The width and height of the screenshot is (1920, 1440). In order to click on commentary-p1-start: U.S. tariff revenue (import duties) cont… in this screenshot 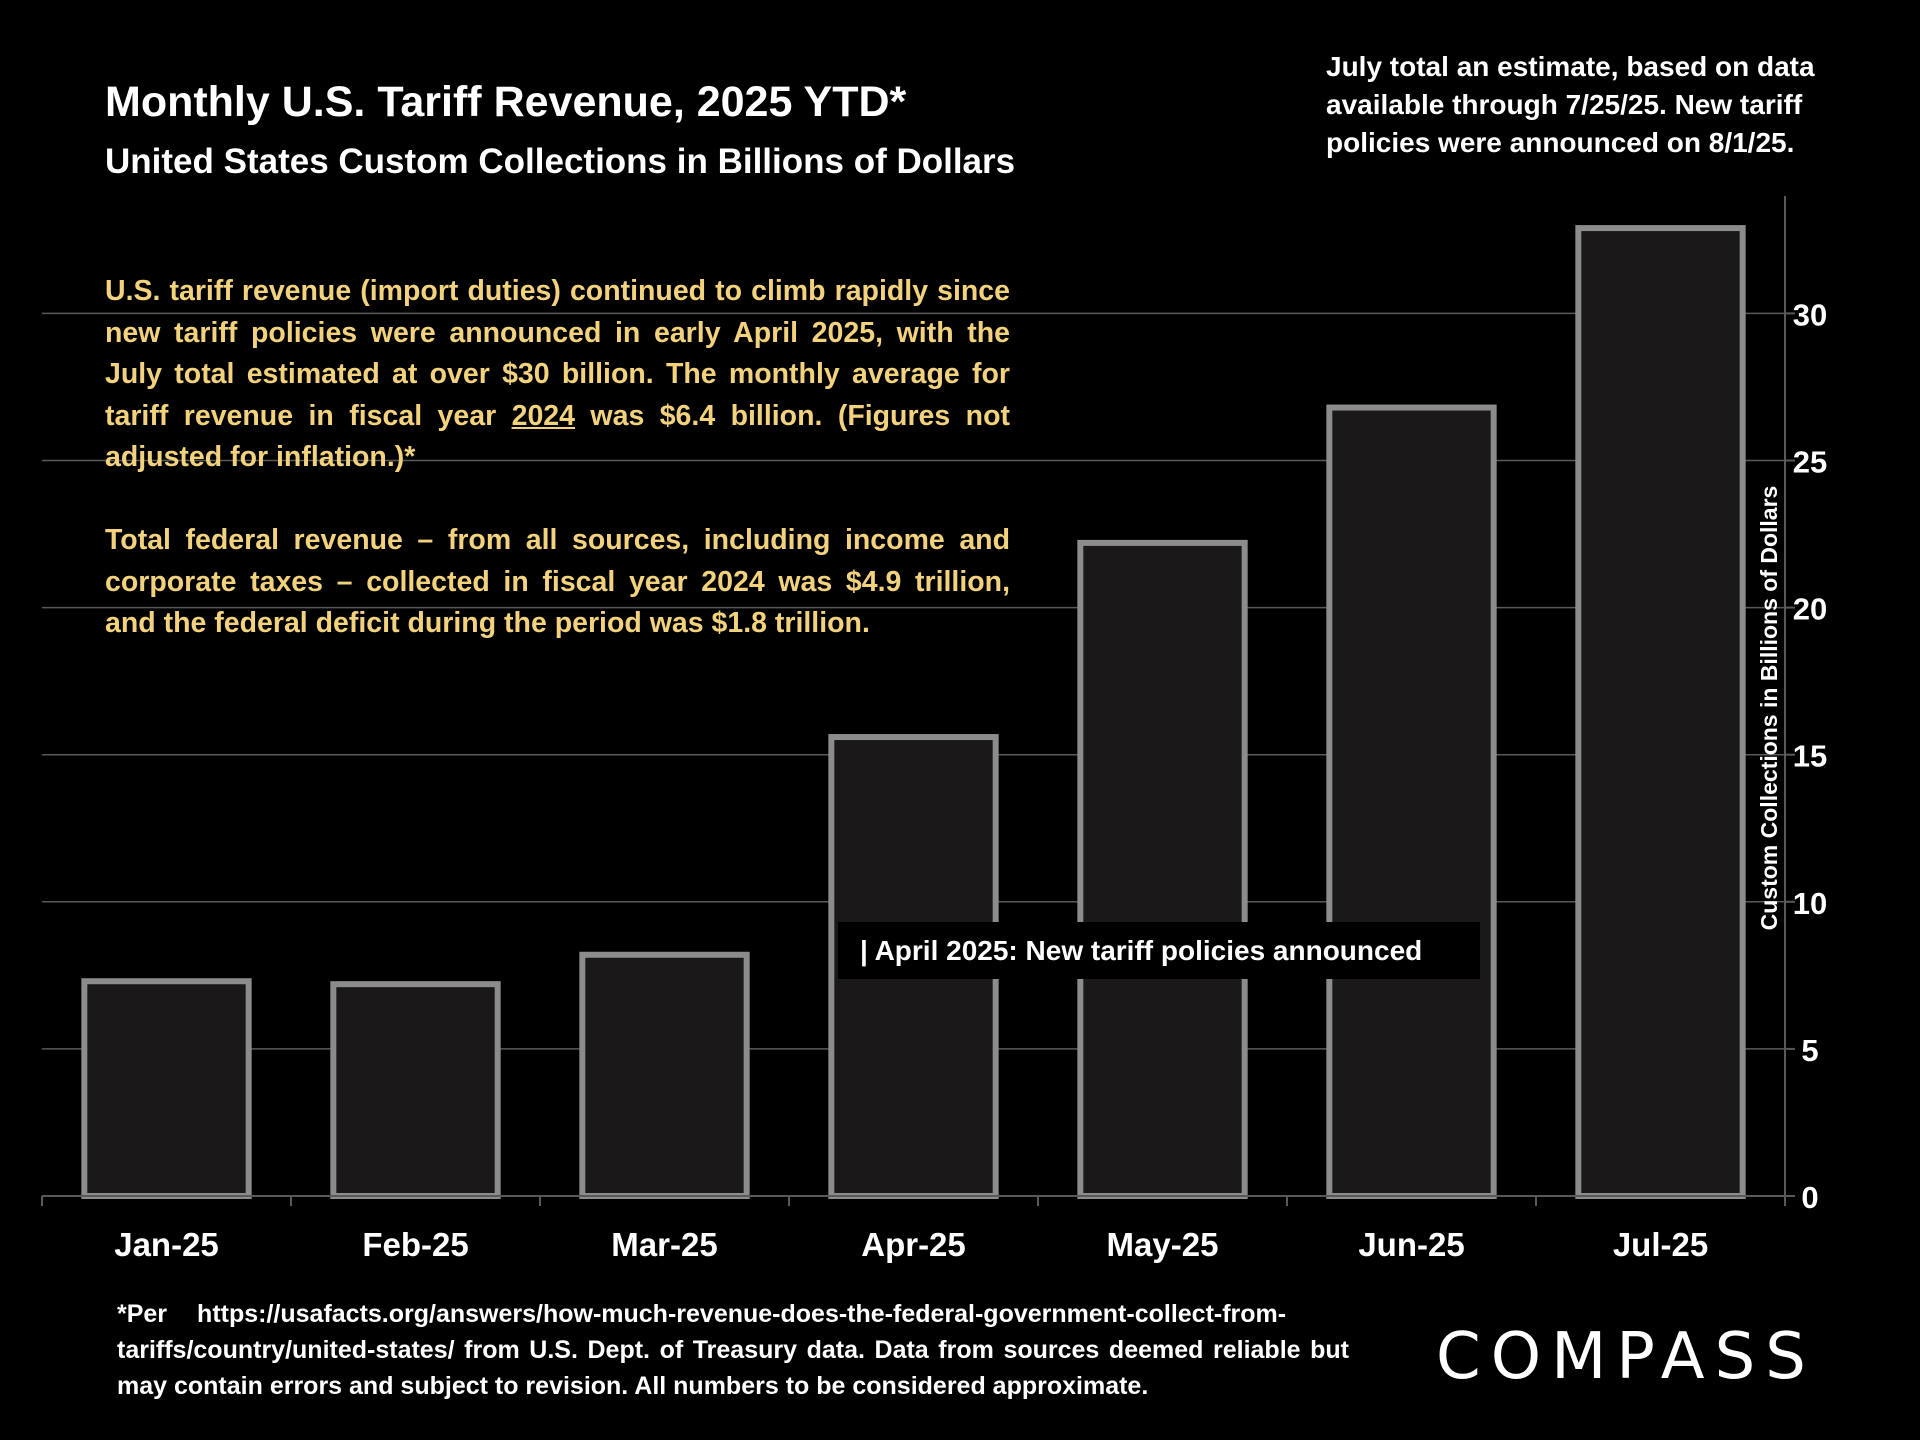, I will do `click(557, 353)`.